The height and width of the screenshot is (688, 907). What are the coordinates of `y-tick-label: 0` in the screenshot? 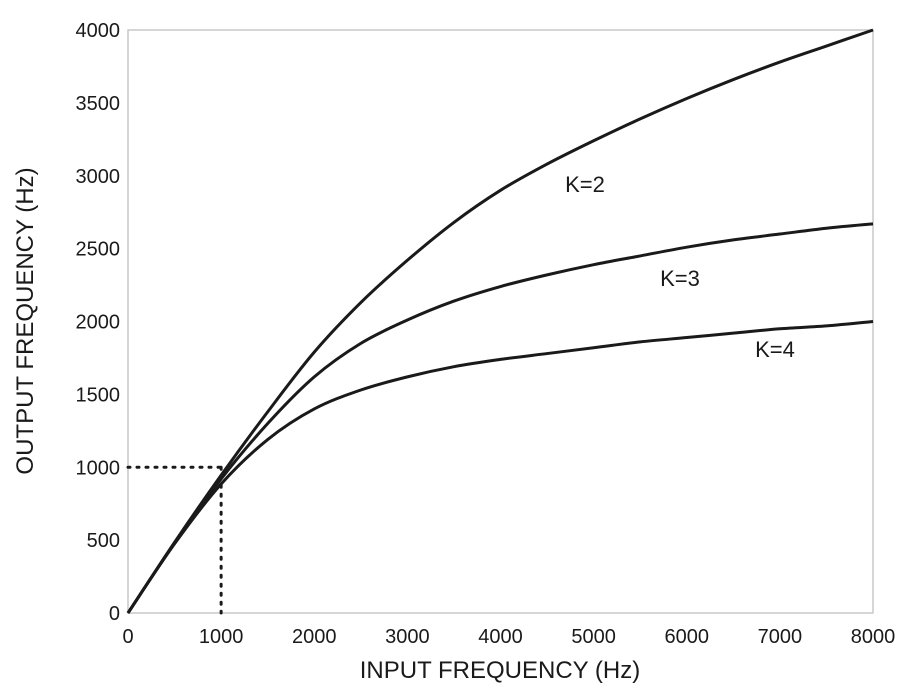 It's located at (114, 614).